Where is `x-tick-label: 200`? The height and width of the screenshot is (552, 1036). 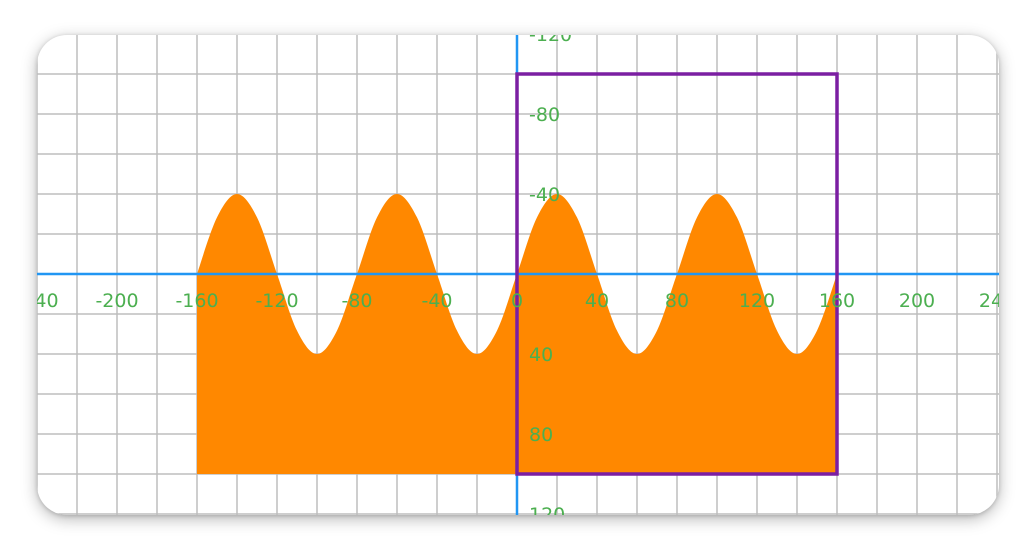
x-tick-label: 200 is located at coordinates (917, 301).